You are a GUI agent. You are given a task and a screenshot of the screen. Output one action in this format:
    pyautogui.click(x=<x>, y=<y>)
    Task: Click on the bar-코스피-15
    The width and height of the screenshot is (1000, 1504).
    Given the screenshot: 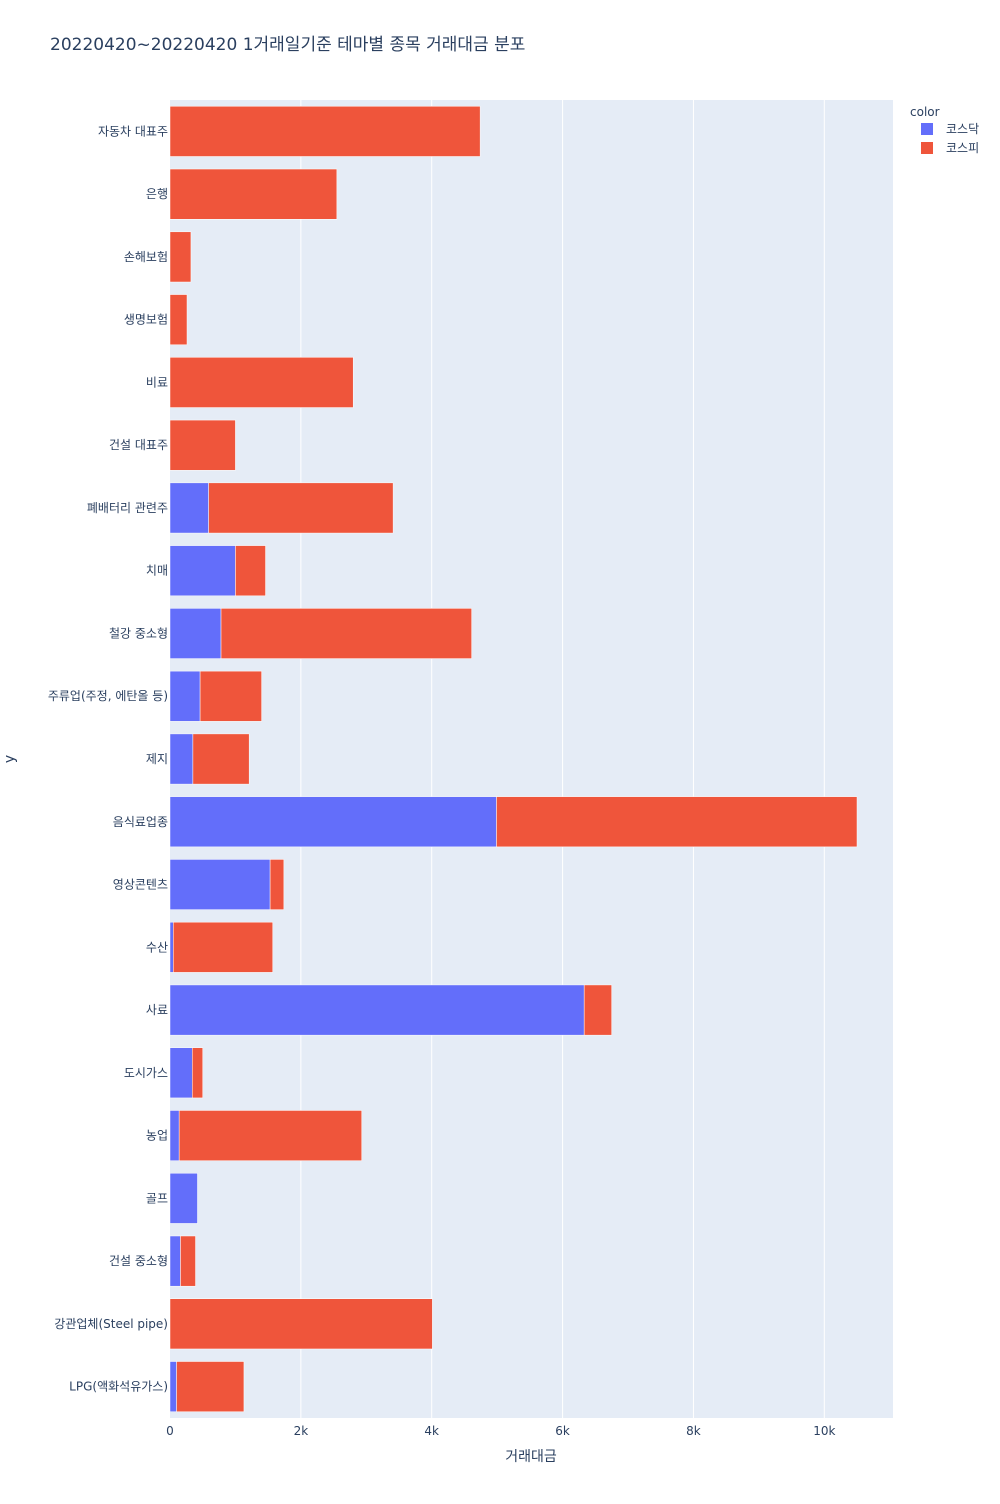 What is the action you would take?
    pyautogui.click(x=197, y=1073)
    